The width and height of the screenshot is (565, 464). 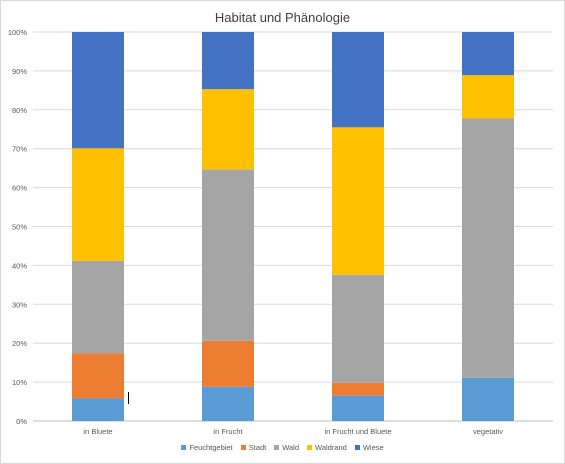 What do you see at coordinates (19, 110) in the screenshot?
I see `y-tick-label: 80%` at bounding box center [19, 110].